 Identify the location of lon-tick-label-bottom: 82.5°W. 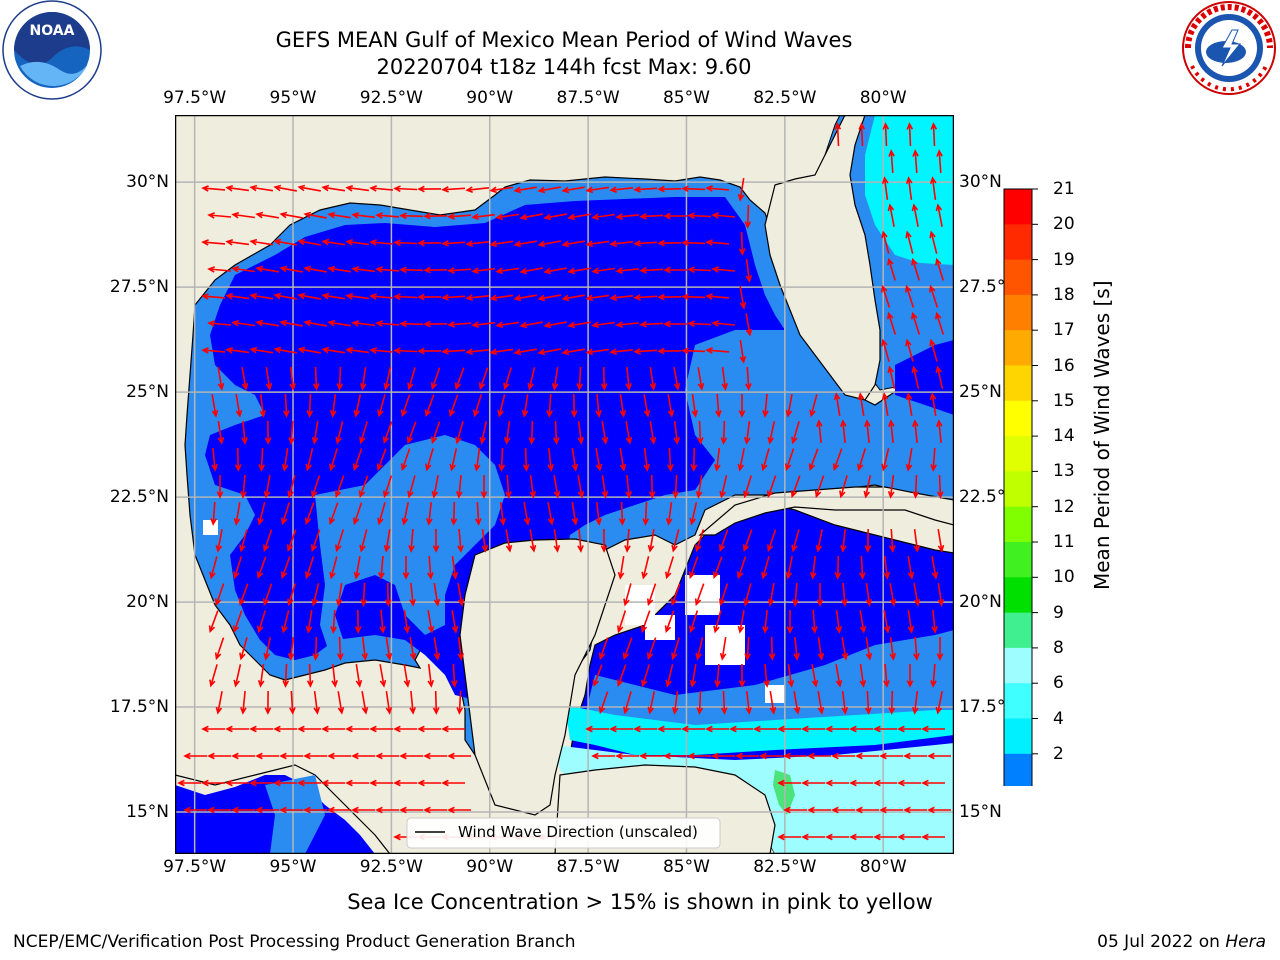
(785, 867).